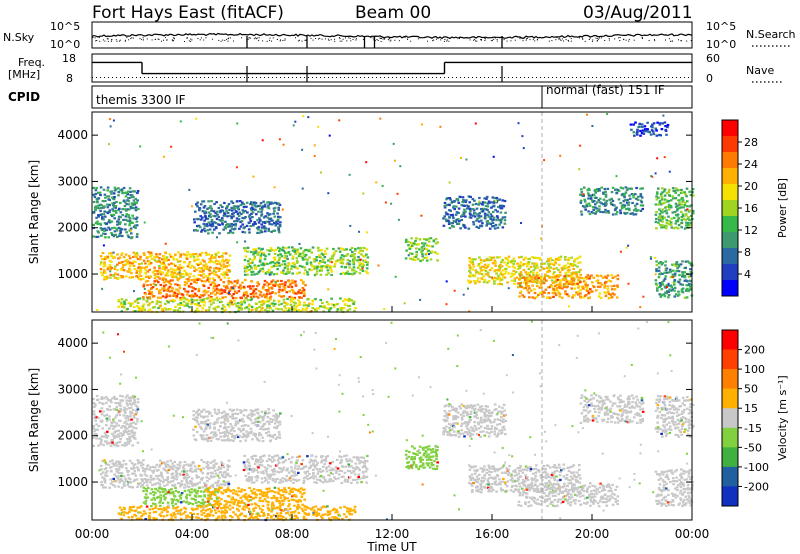  Describe the element at coordinates (69, 58) in the screenshot. I see `freq-left-tick-top: 18` at that location.